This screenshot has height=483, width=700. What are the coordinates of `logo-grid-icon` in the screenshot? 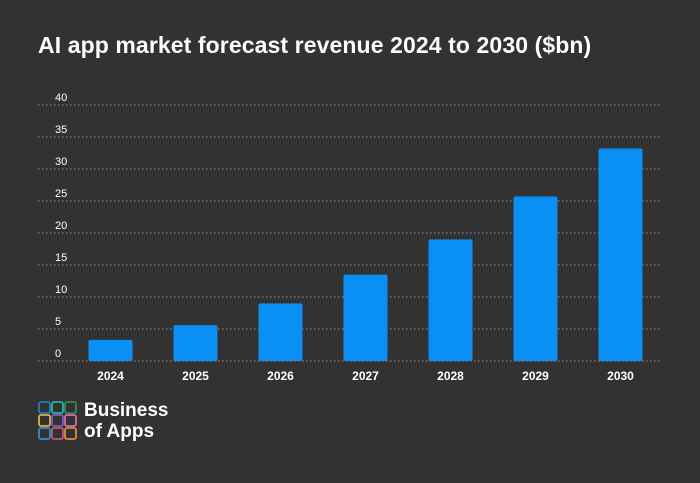 It's located at (57, 420).